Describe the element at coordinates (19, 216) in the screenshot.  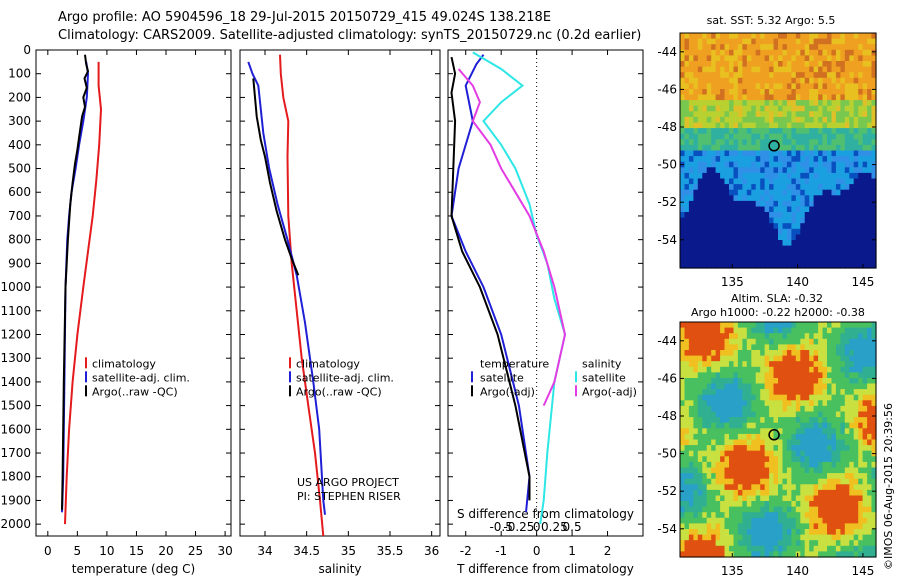
I see `depth-tick-label: 700` at that location.